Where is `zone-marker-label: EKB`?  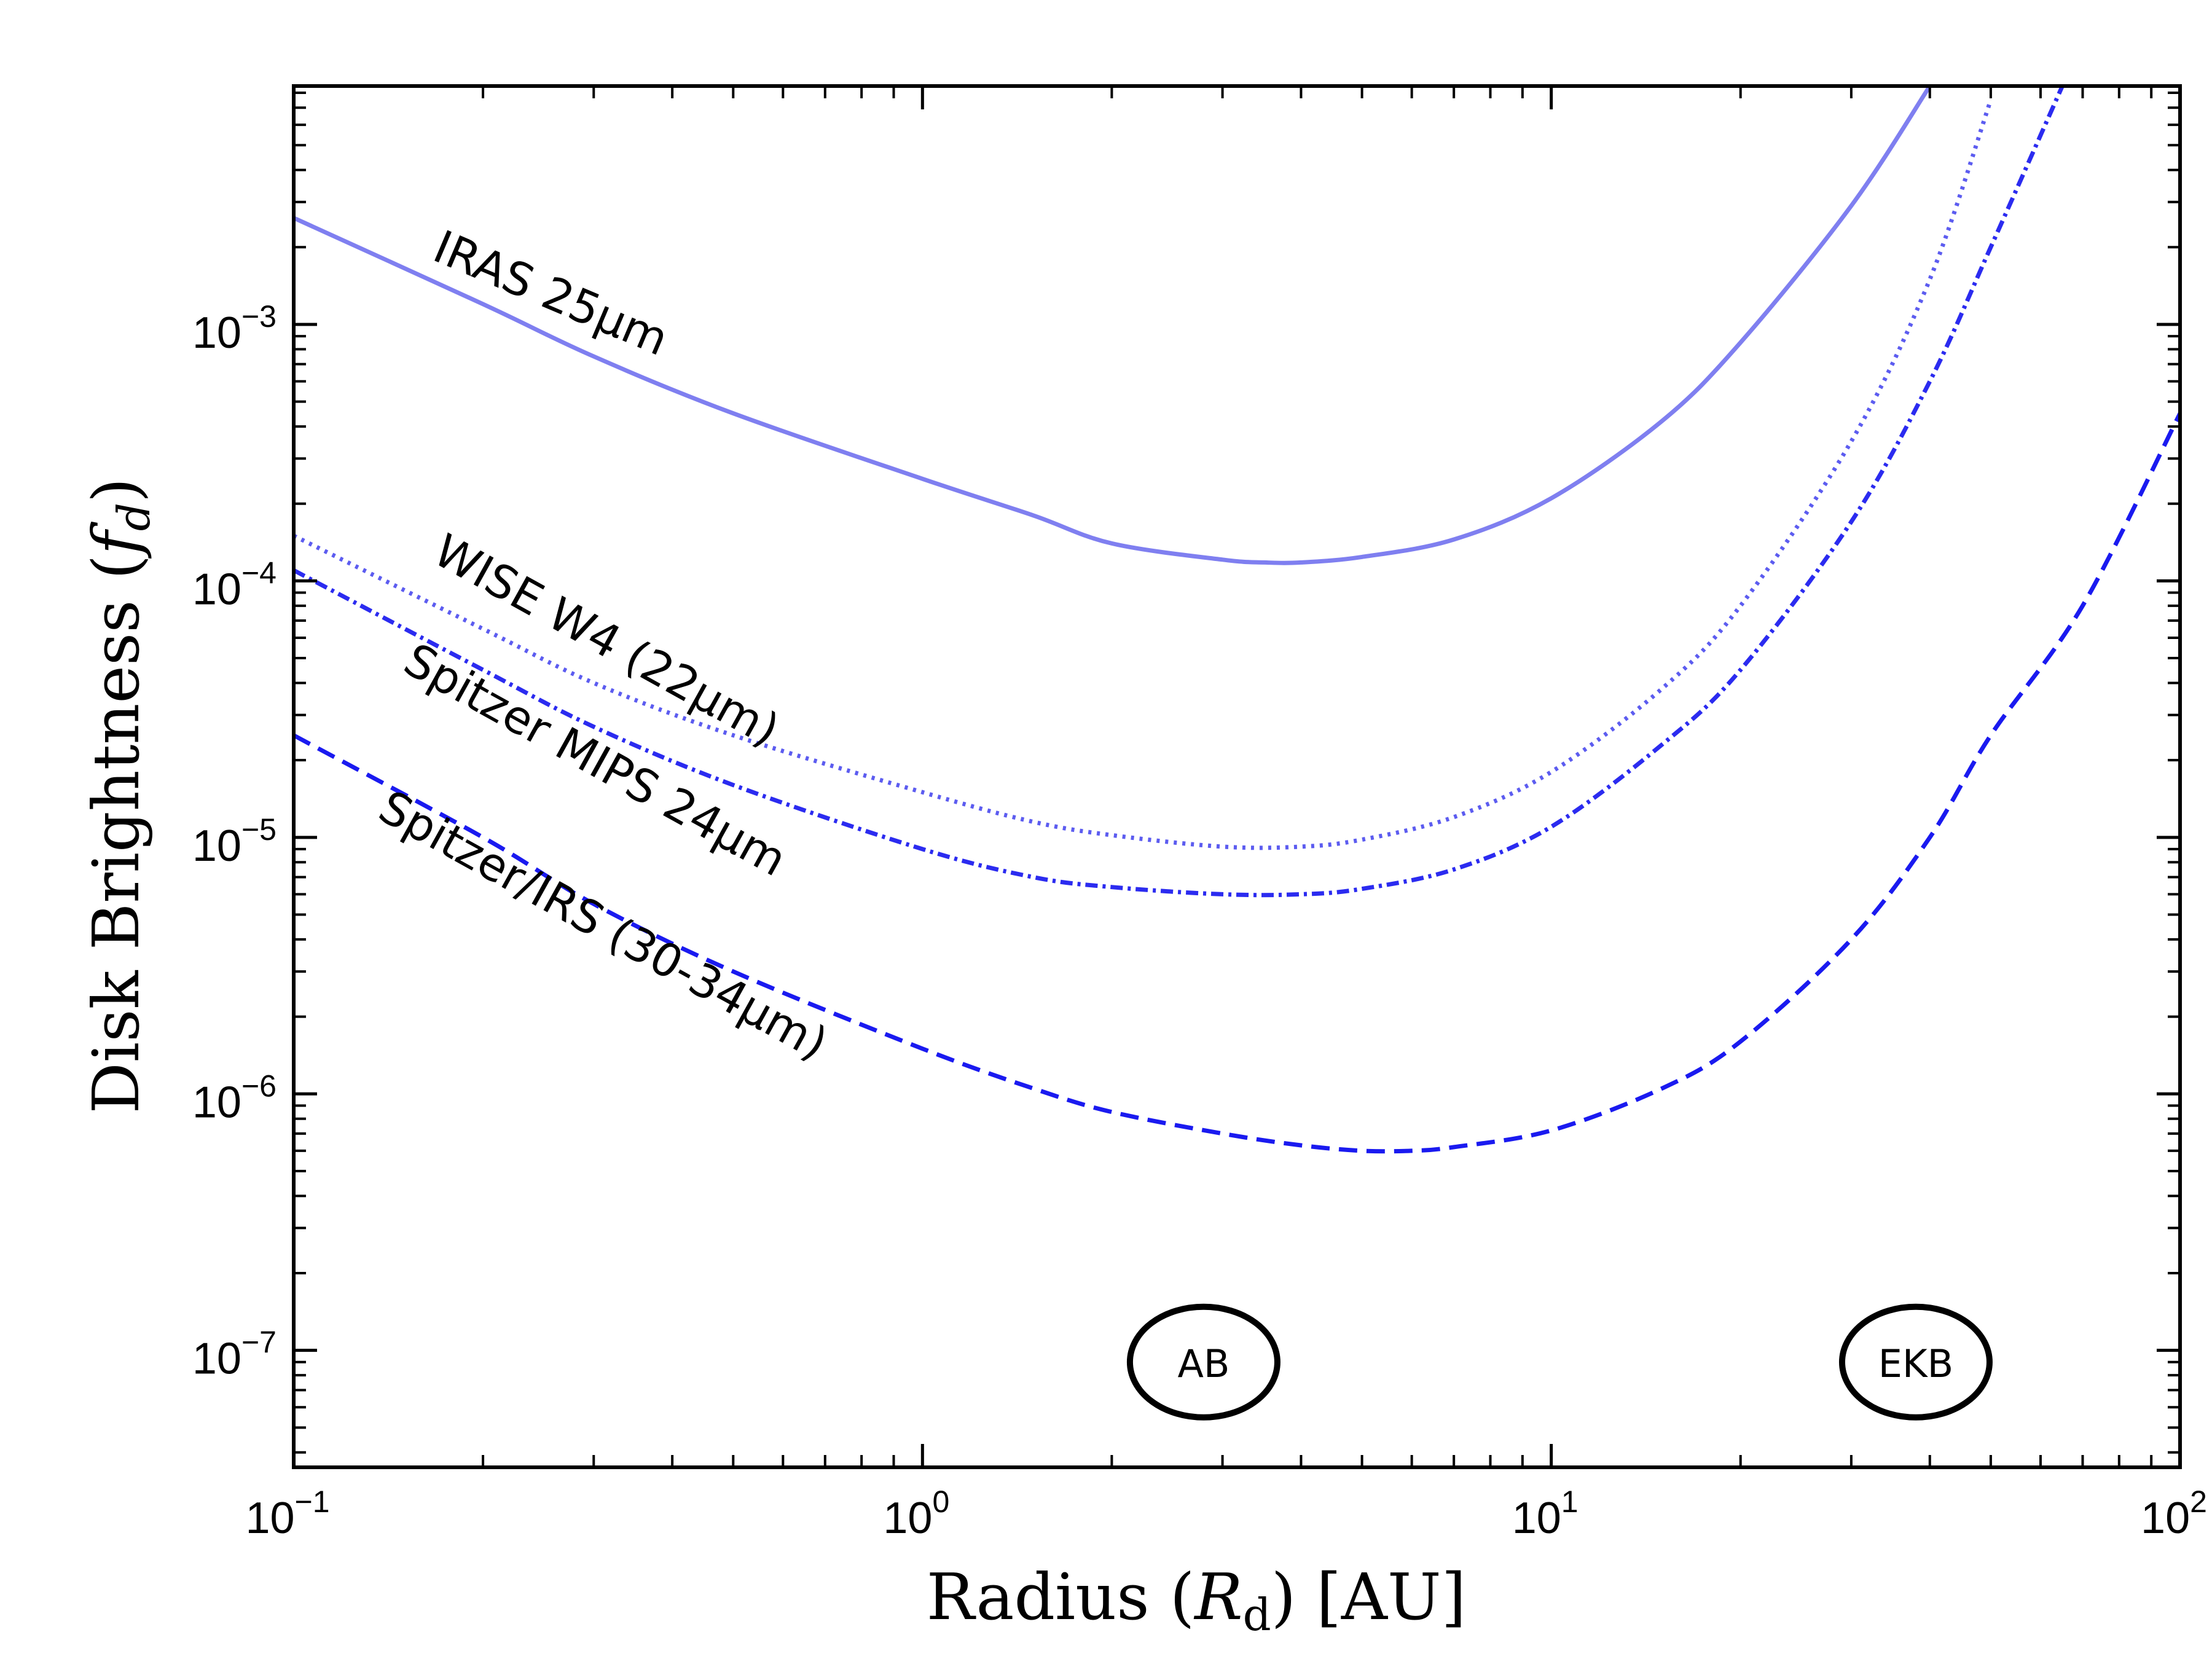
zone-marker-label: EKB is located at coordinates (1915, 1363).